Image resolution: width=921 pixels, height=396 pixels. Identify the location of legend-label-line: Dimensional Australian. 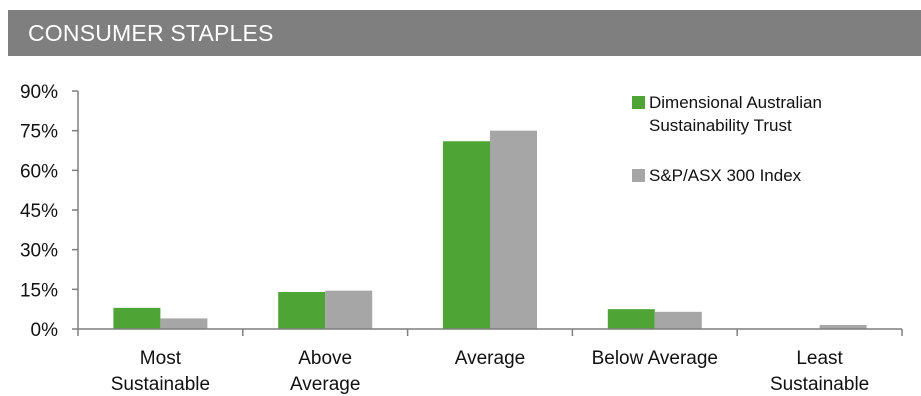
(735, 102).